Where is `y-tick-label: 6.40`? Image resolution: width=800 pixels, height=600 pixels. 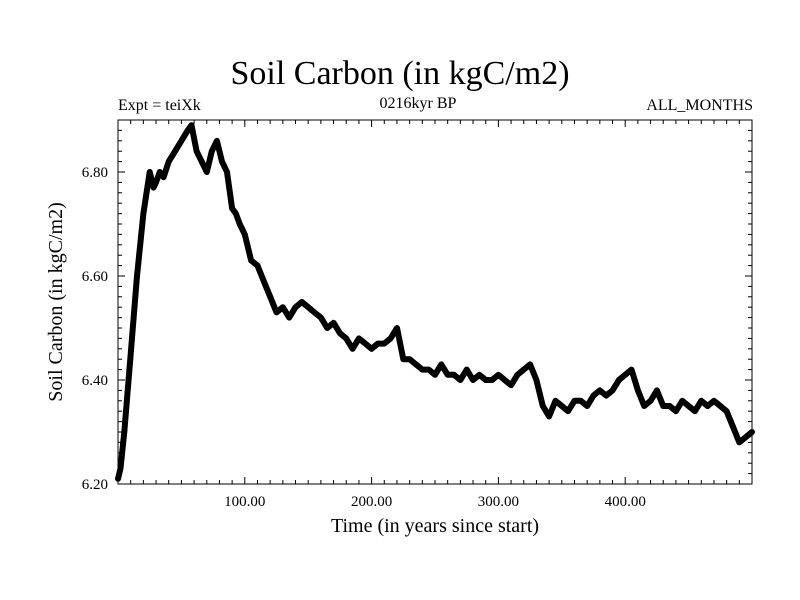
y-tick-label: 6.40 is located at coordinates (95, 381).